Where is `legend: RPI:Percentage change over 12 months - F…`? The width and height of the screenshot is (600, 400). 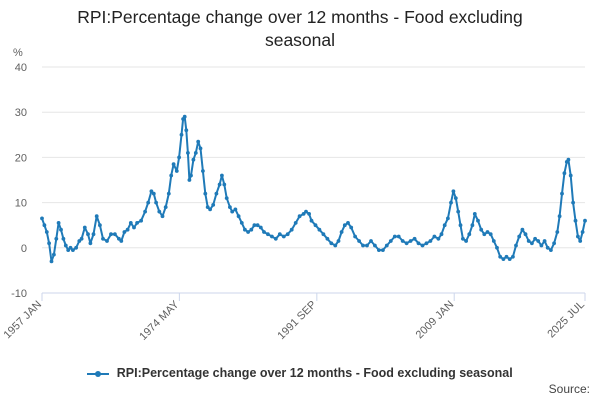
legend: RPI:Percentage change over 12 months - F… is located at coordinates (300, 373).